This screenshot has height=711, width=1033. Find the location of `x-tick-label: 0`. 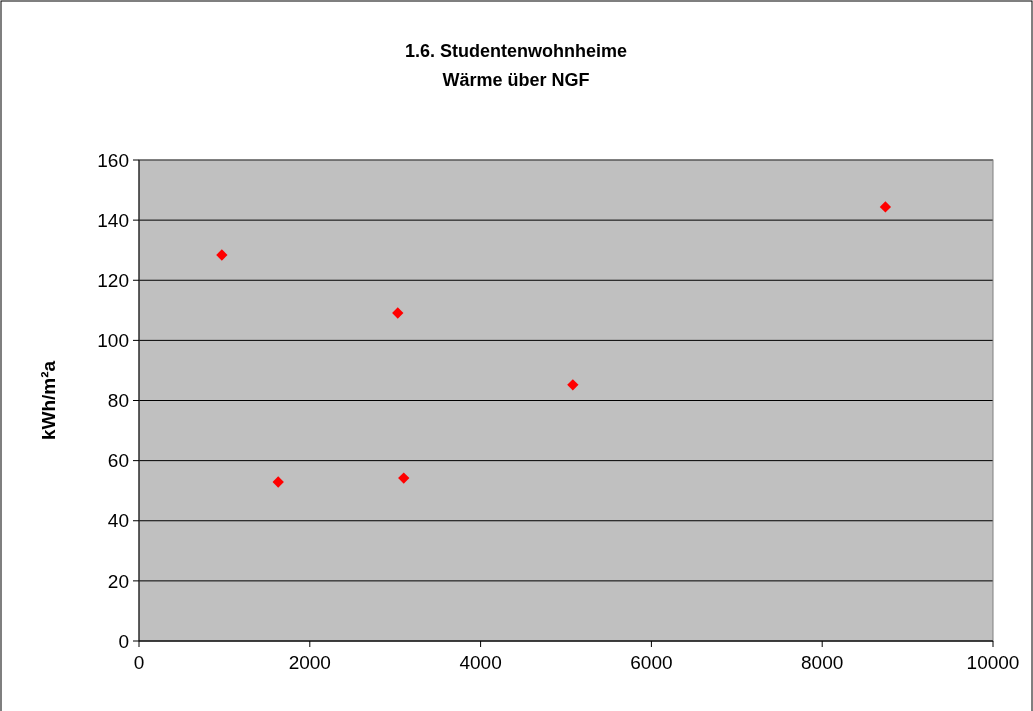

x-tick-label: 0 is located at coordinates (139, 662).